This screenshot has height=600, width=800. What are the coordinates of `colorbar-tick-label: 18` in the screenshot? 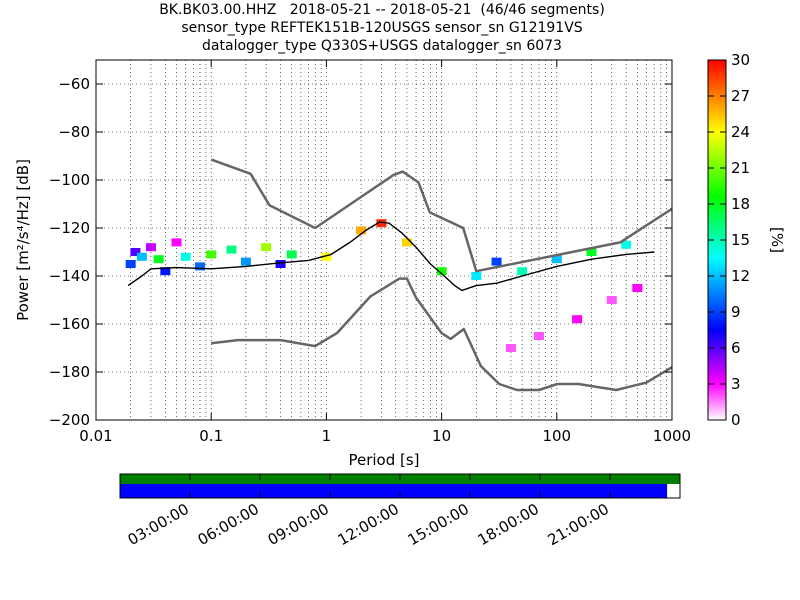 It's located at (740, 204).